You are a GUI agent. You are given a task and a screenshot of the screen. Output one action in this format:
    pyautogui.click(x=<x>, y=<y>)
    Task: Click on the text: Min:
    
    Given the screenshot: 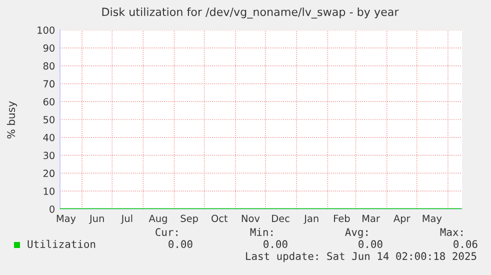 What is the action you would take?
    pyautogui.click(x=261, y=232)
    